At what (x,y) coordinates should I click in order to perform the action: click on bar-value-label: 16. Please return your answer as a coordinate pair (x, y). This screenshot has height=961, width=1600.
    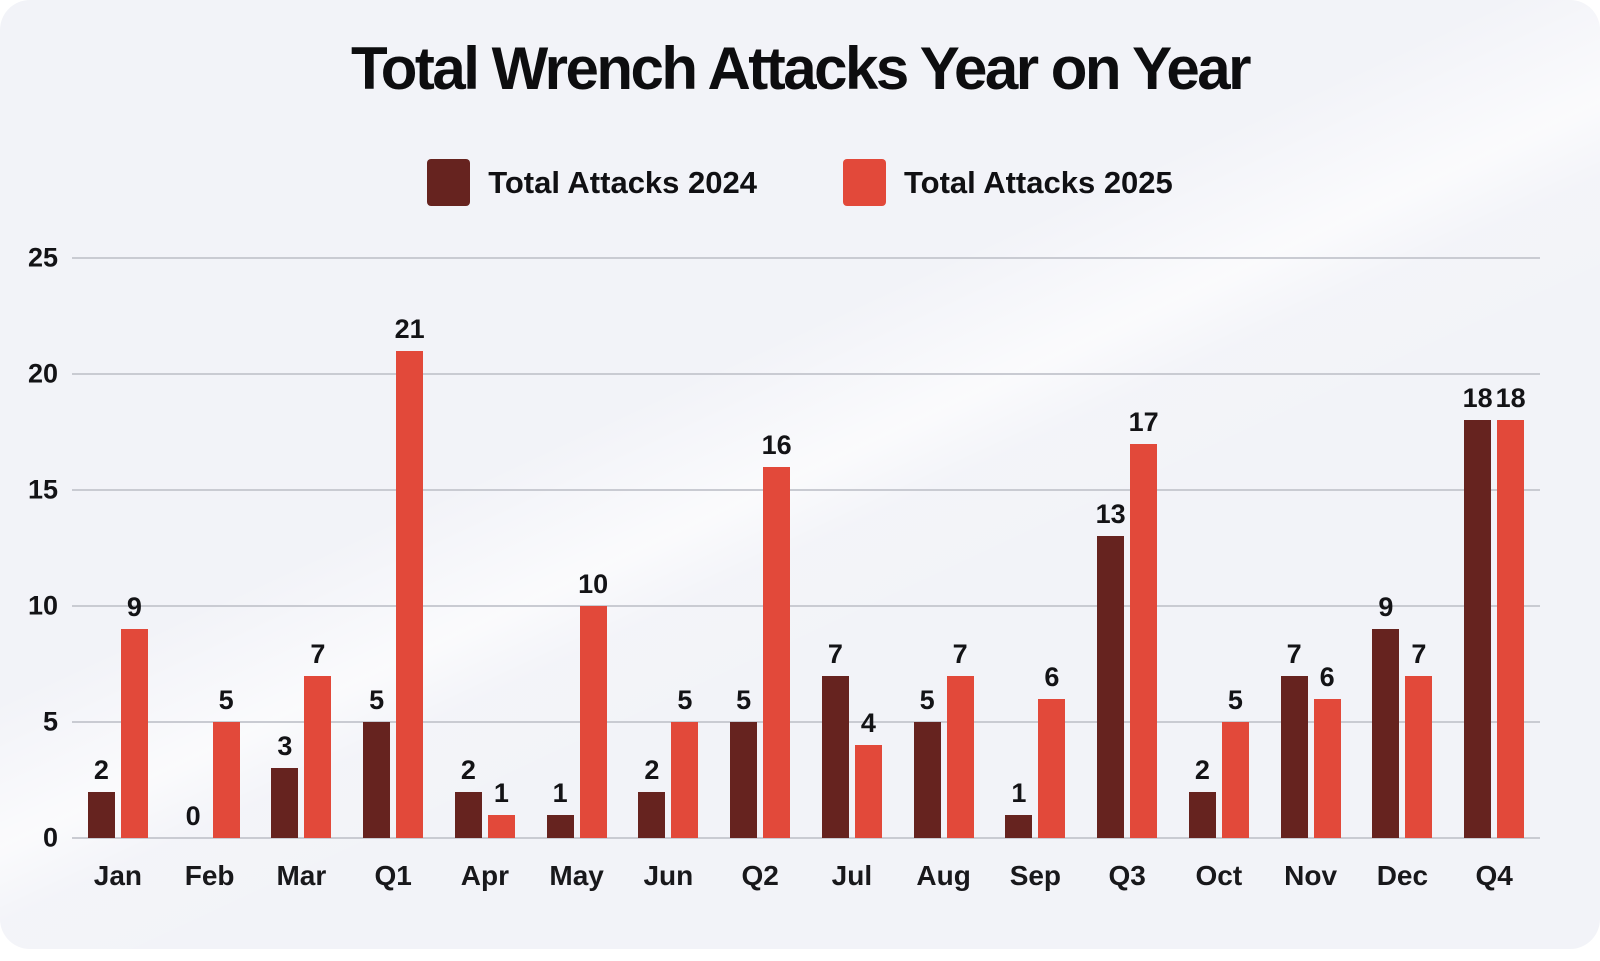
    Looking at the image, I should click on (776, 444).